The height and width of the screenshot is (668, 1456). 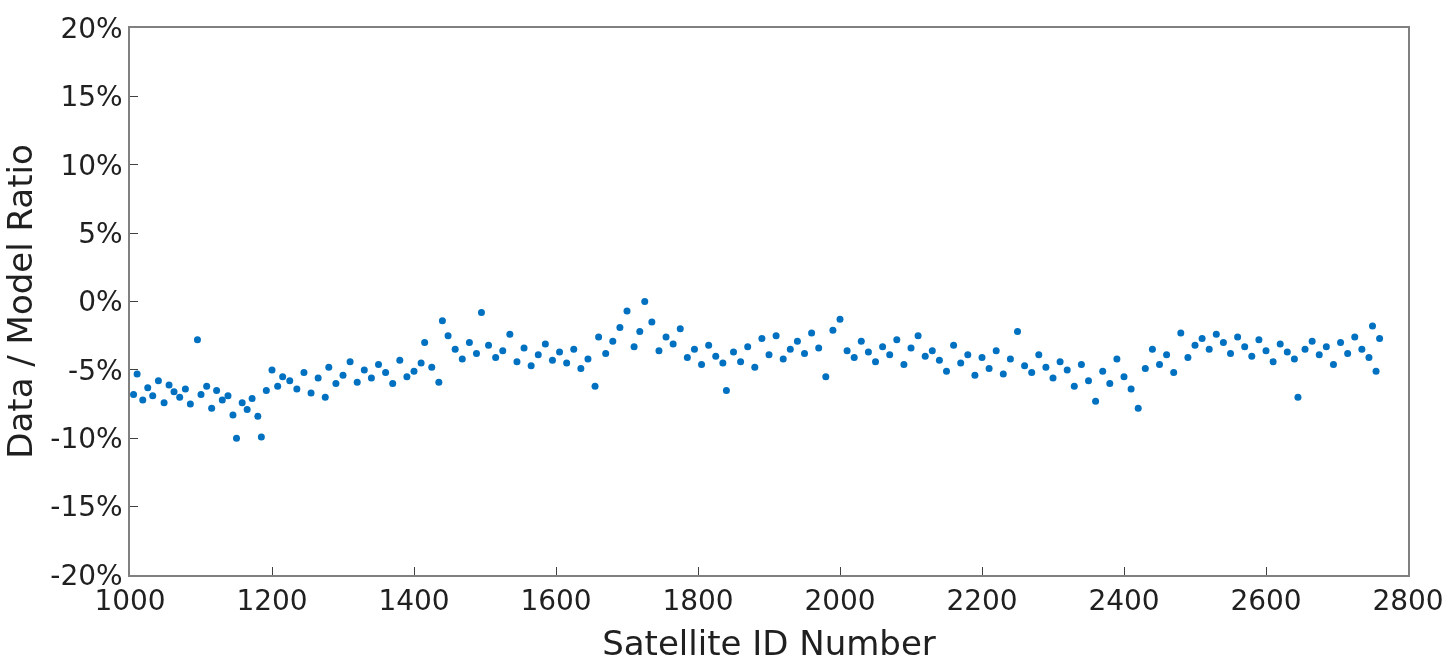 I want to click on y-tick-label: 5%, so click(x=100, y=233).